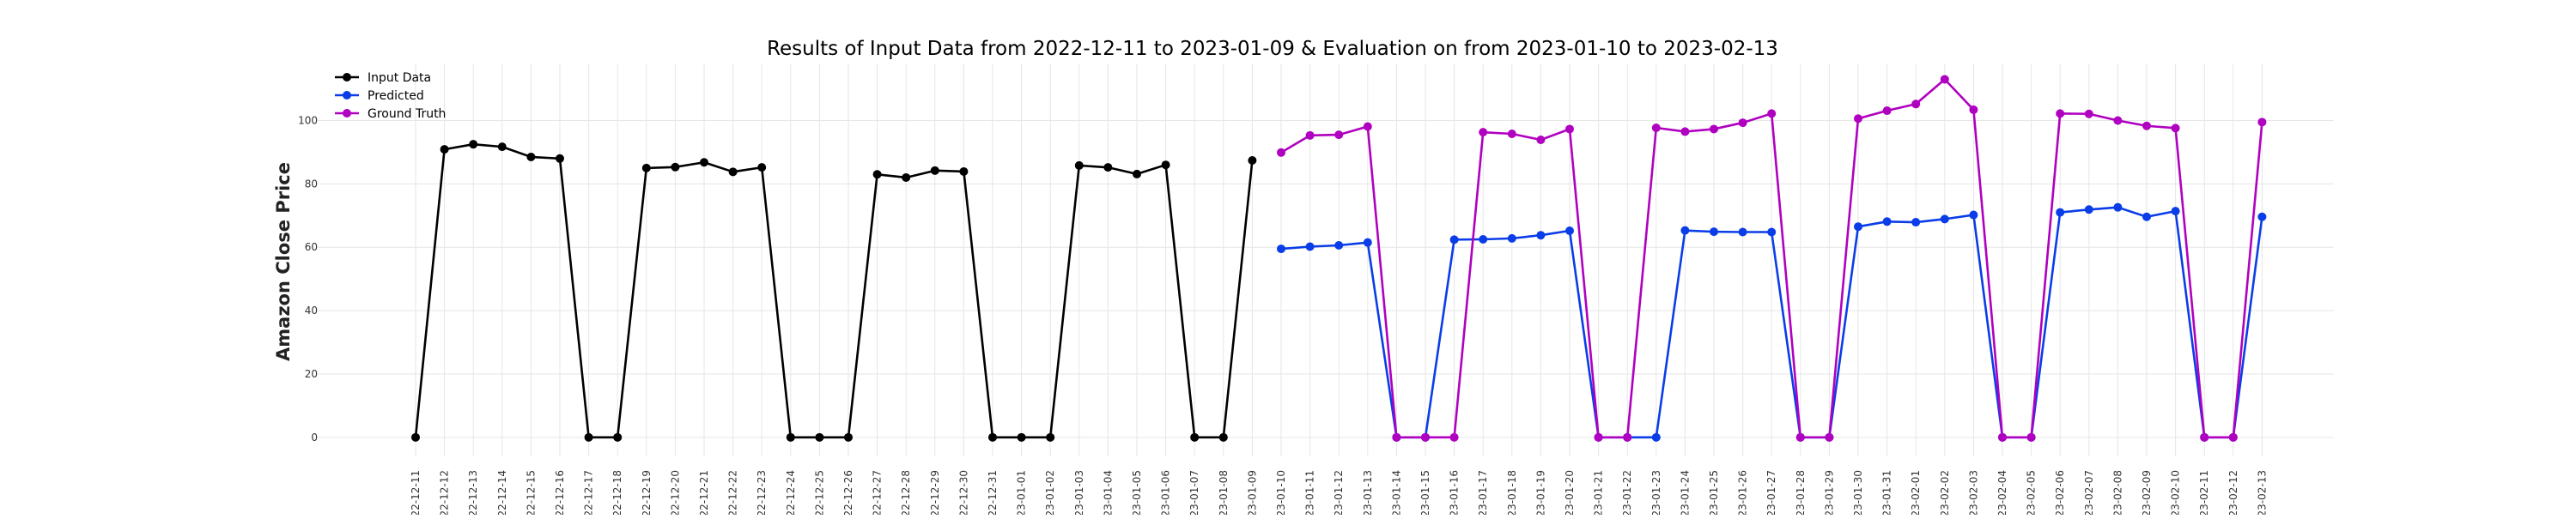  Describe the element at coordinates (1858, 492) in the screenshot. I see `x-tick-label: -23-01-30` at that location.